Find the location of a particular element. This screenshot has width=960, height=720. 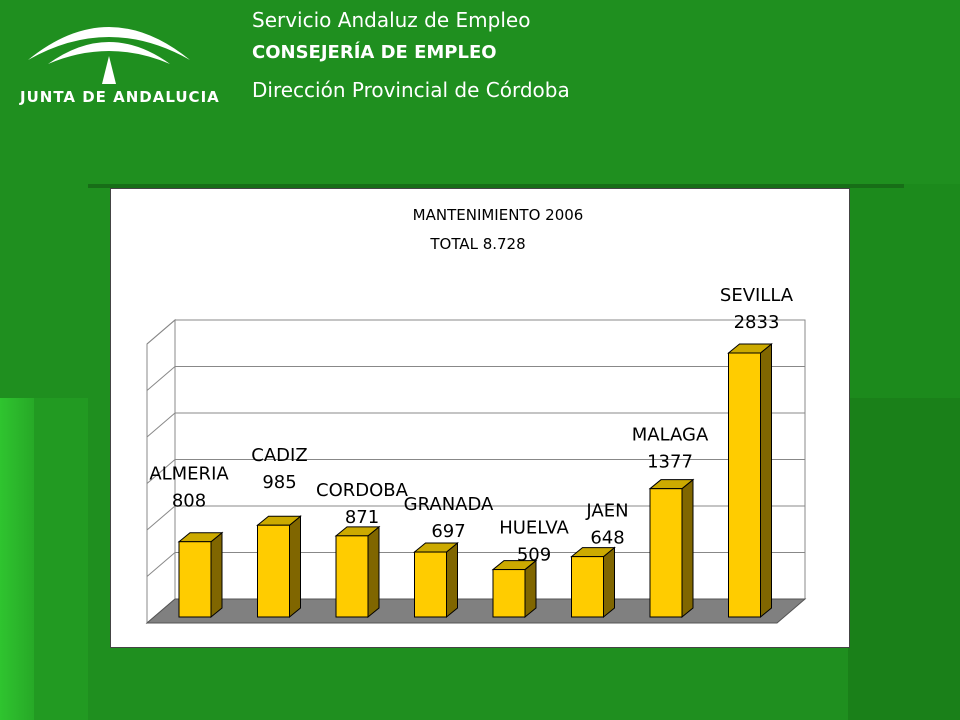

chart-subtitle: TOTAL 8.728 is located at coordinates (477, 244).